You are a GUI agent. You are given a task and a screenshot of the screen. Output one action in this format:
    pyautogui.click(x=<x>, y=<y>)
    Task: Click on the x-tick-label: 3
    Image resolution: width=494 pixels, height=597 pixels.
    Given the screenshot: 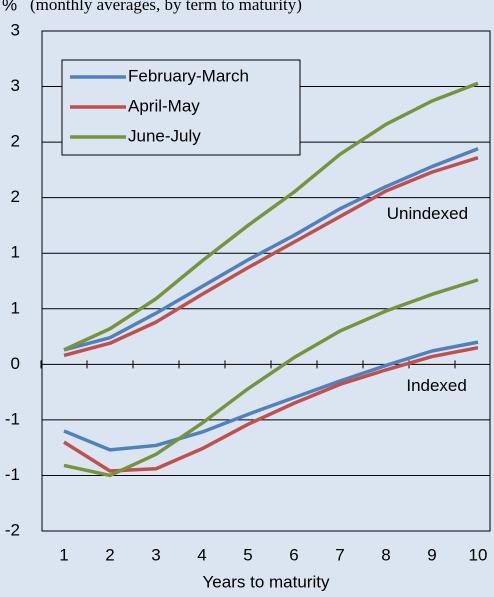 What is the action you would take?
    pyautogui.click(x=155, y=554)
    